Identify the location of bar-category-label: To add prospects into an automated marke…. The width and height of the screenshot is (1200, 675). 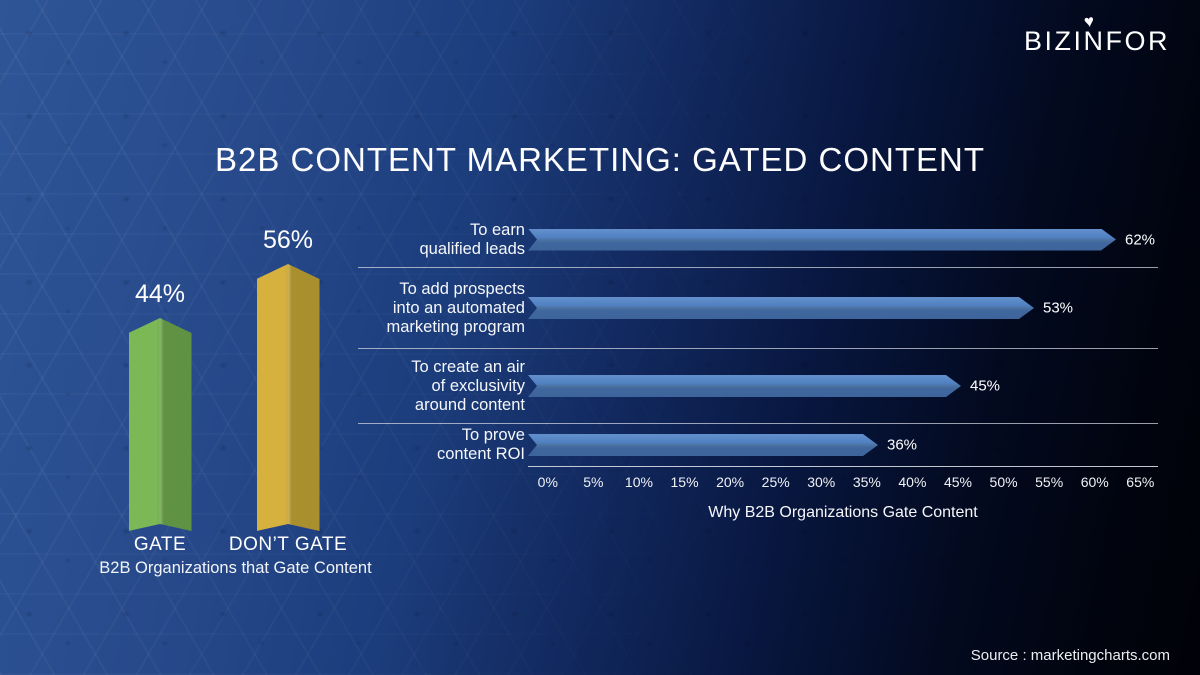
(455, 307).